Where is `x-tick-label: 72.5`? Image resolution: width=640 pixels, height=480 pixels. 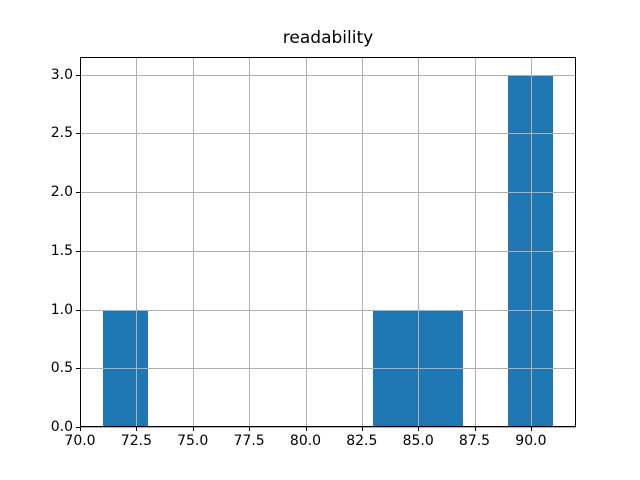 x-tick-label: 72.5 is located at coordinates (136, 441).